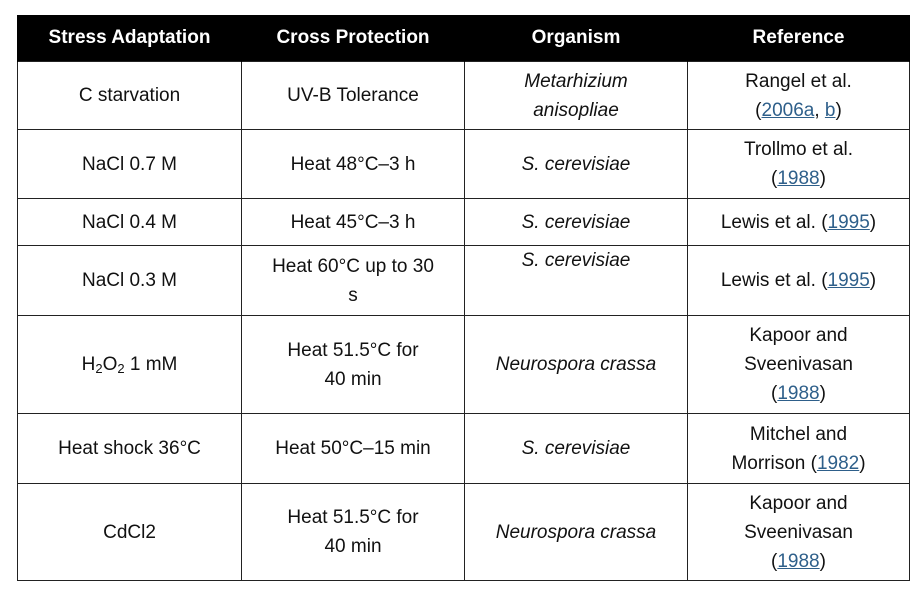 This screenshot has height=598, width=924. I want to click on cross-protection-cell: Heat 60°C up to 30 s, so click(353, 280).